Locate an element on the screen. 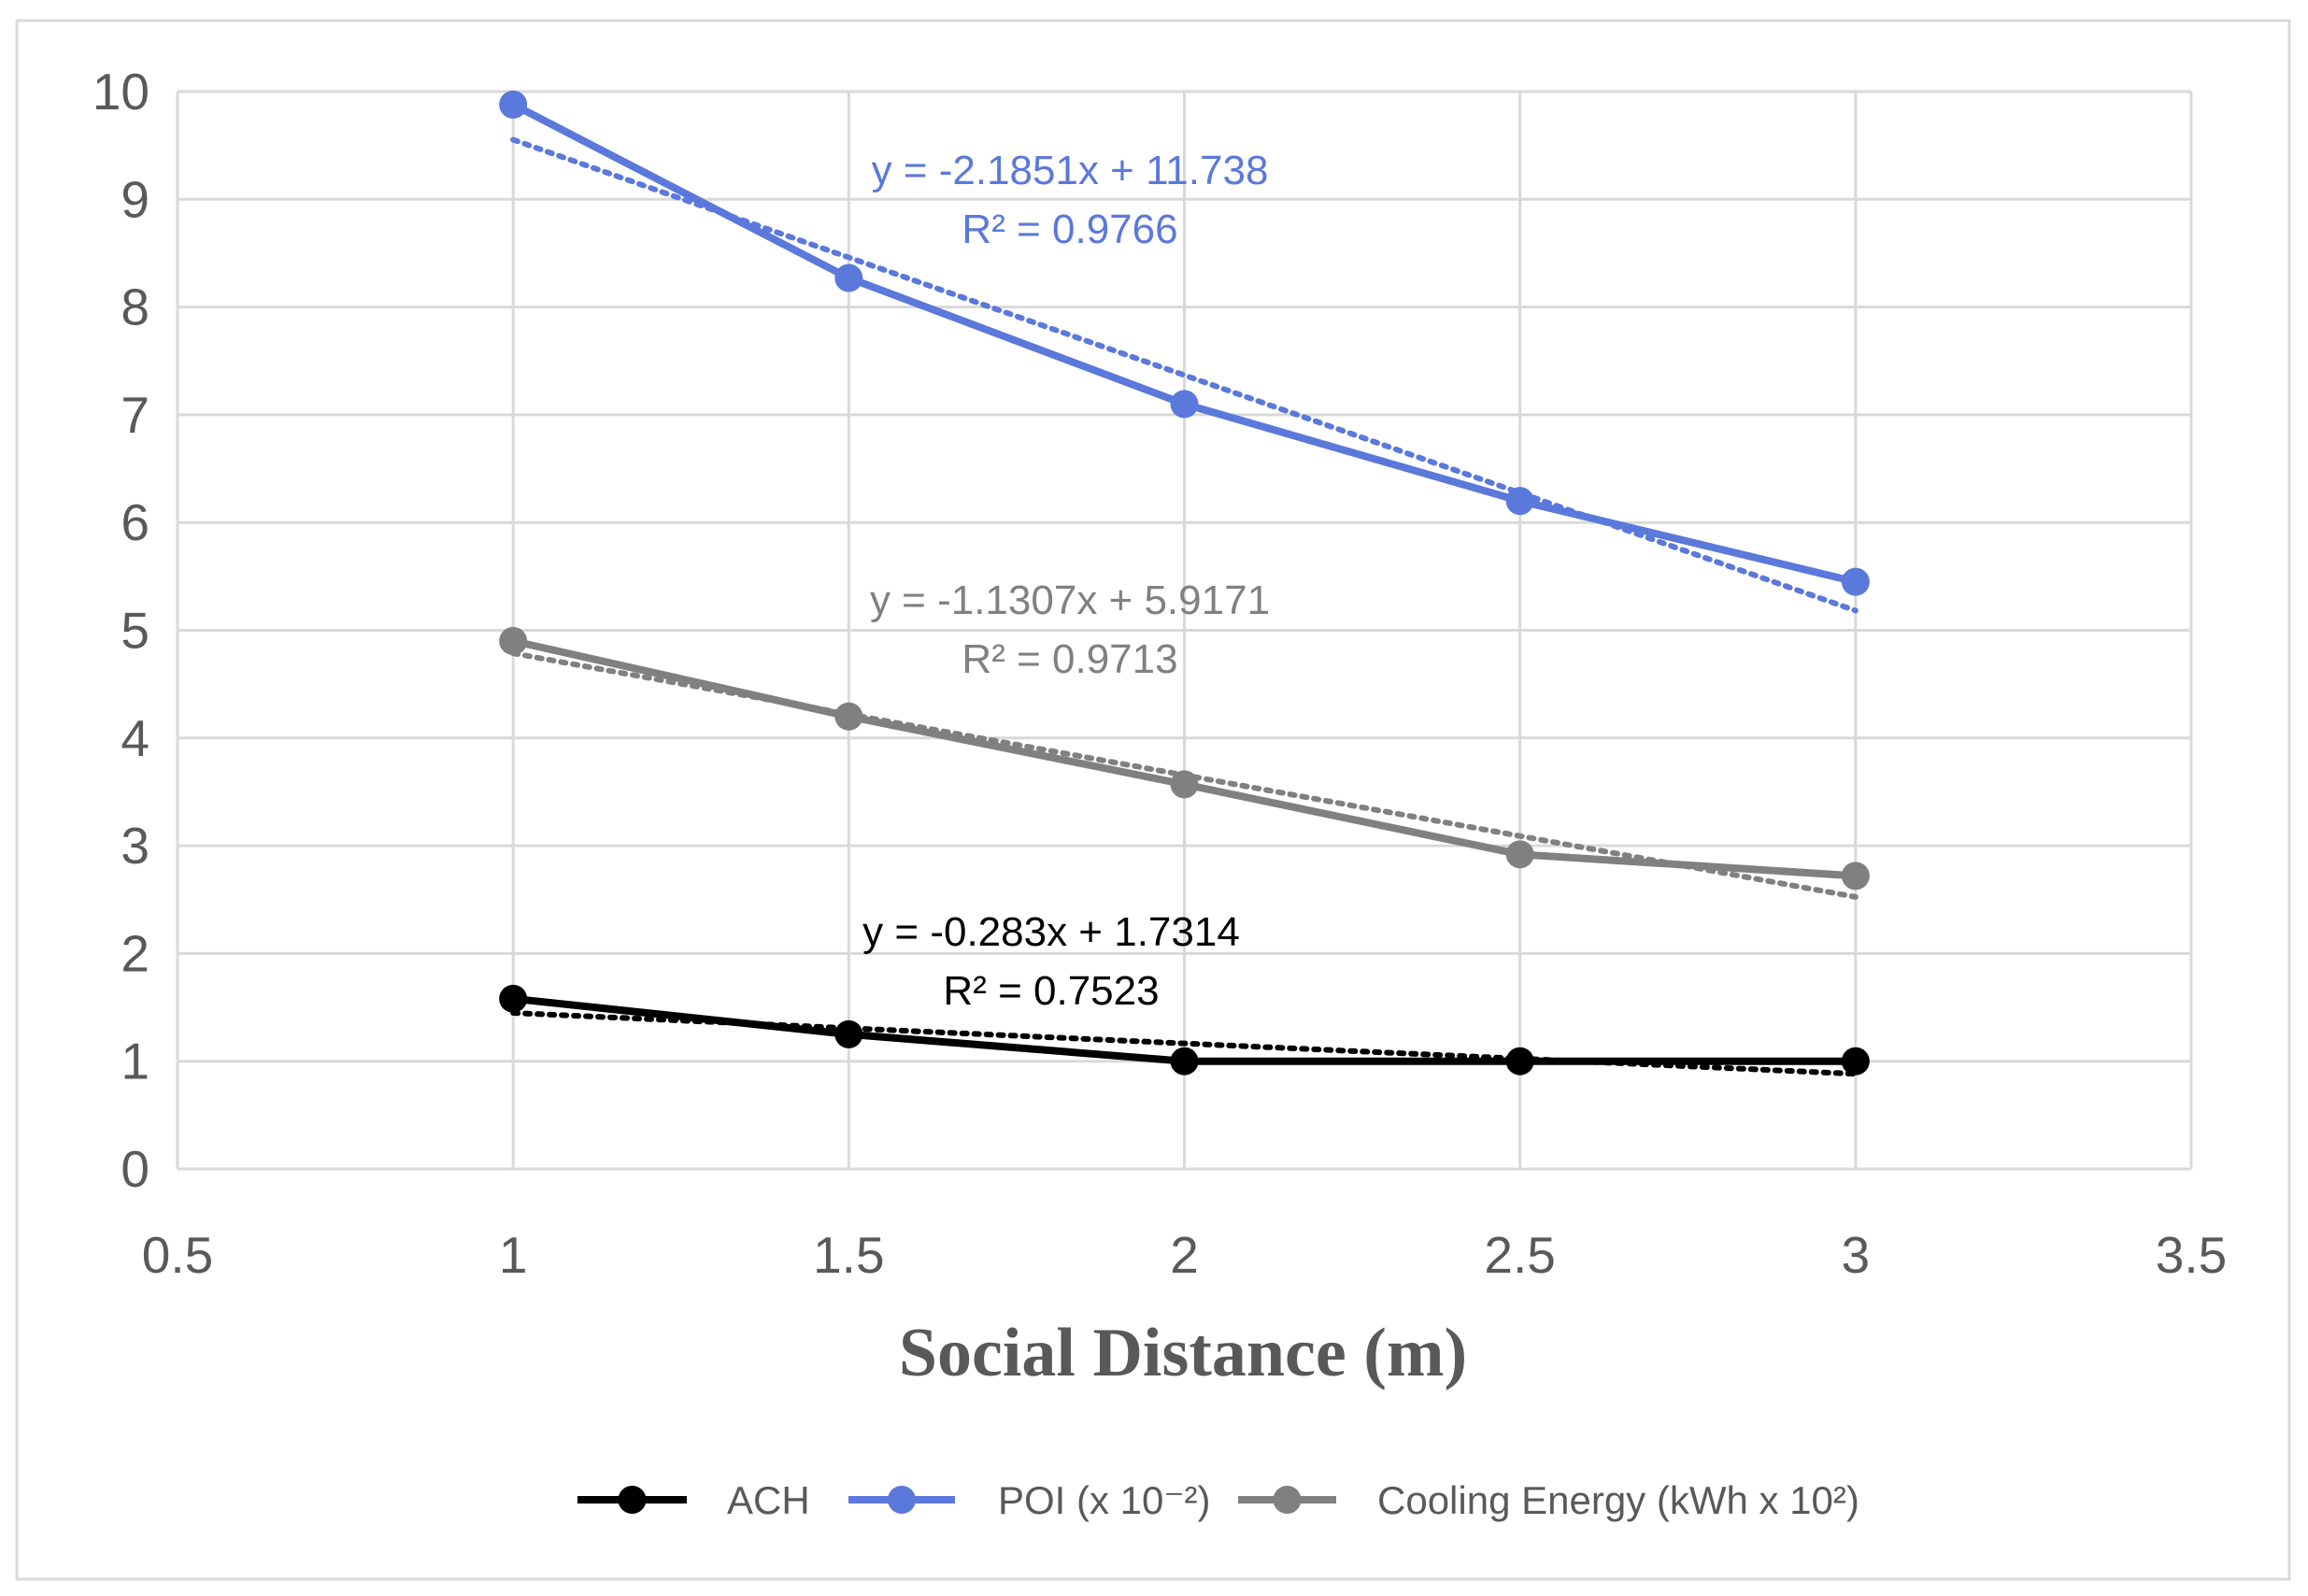 The image size is (2308, 1596). x-tick-label: 0.5 is located at coordinates (177, 1255).